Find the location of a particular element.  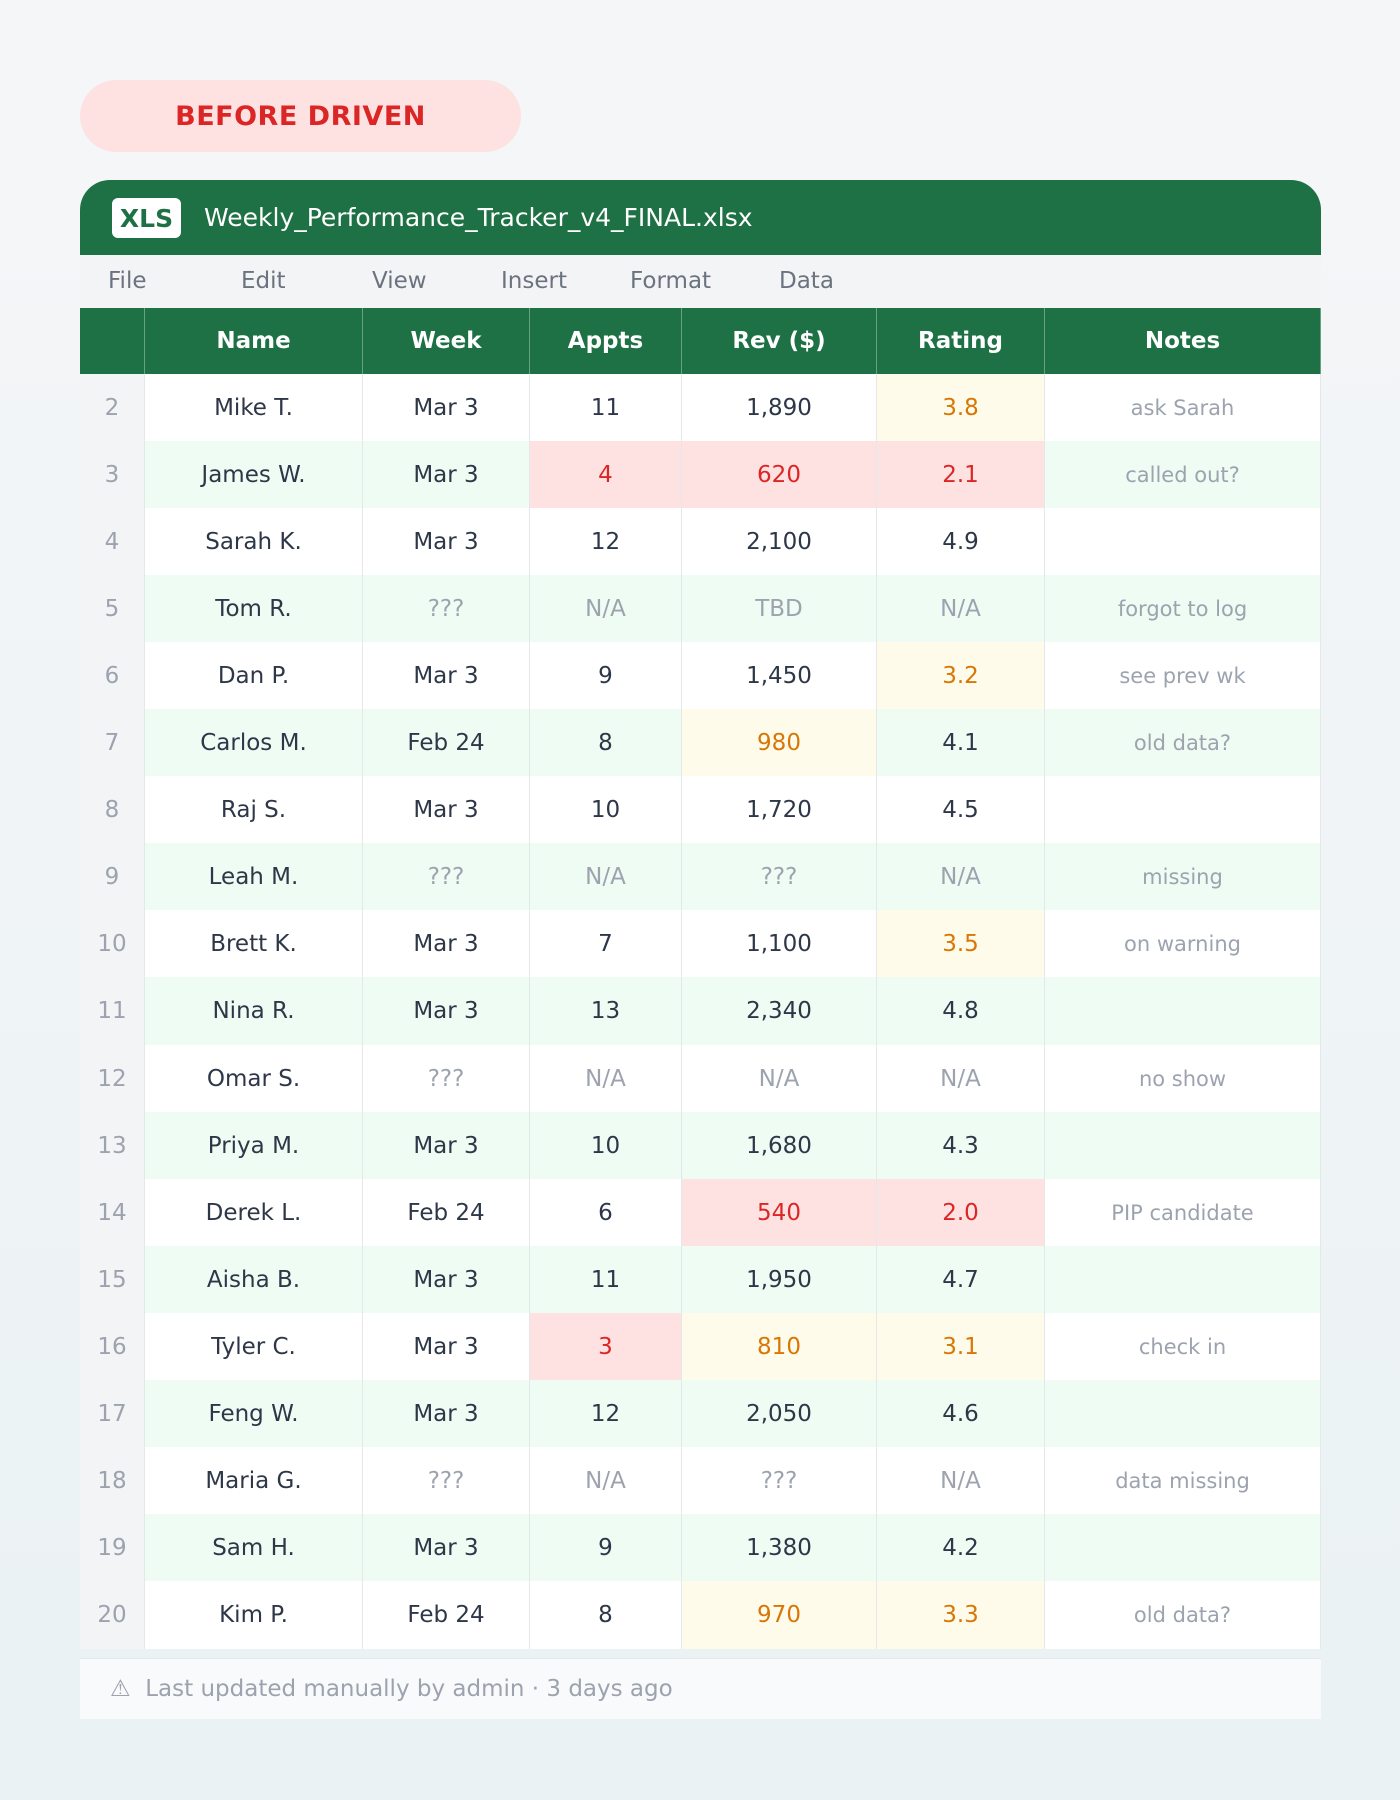

cell: 1,380 is located at coordinates (779, 1547).